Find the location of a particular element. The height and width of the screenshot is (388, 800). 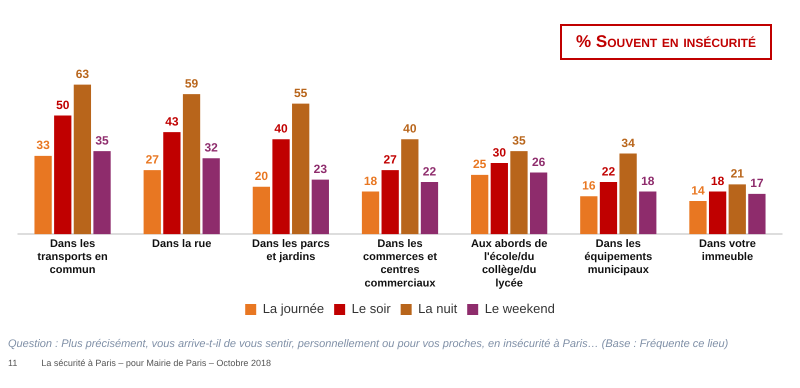

data-label: 16 is located at coordinates (589, 185).